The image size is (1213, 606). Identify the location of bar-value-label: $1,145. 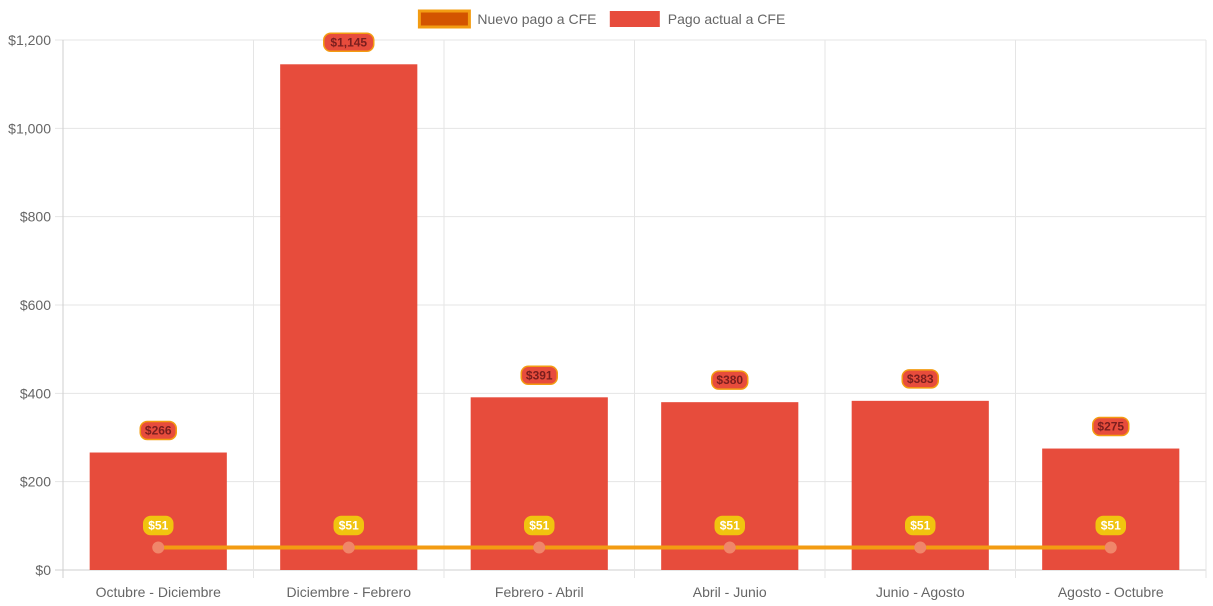
(349, 42).